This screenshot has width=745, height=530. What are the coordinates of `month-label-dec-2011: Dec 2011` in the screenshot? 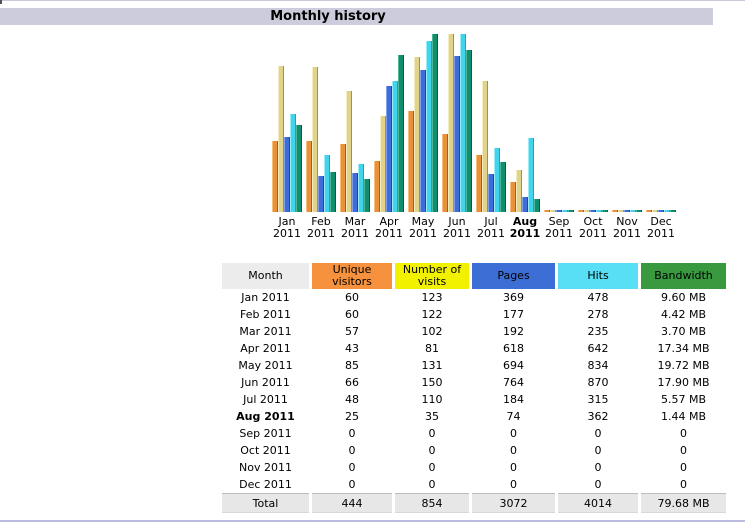 It's located at (661, 227).